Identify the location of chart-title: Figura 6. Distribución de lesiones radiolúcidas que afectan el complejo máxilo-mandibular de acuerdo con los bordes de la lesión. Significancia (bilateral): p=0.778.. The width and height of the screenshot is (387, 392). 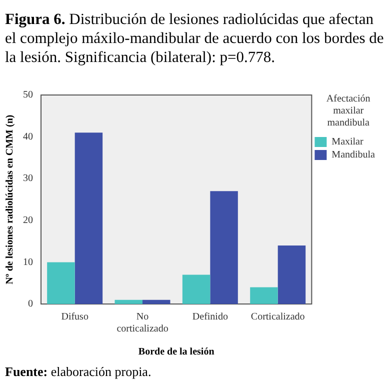
(195, 38).